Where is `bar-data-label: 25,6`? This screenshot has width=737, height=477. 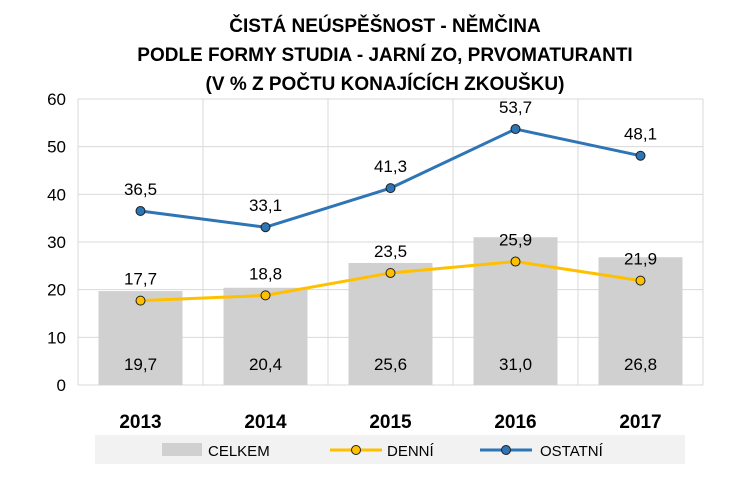 bar-data-label: 25,6 is located at coordinates (390, 364).